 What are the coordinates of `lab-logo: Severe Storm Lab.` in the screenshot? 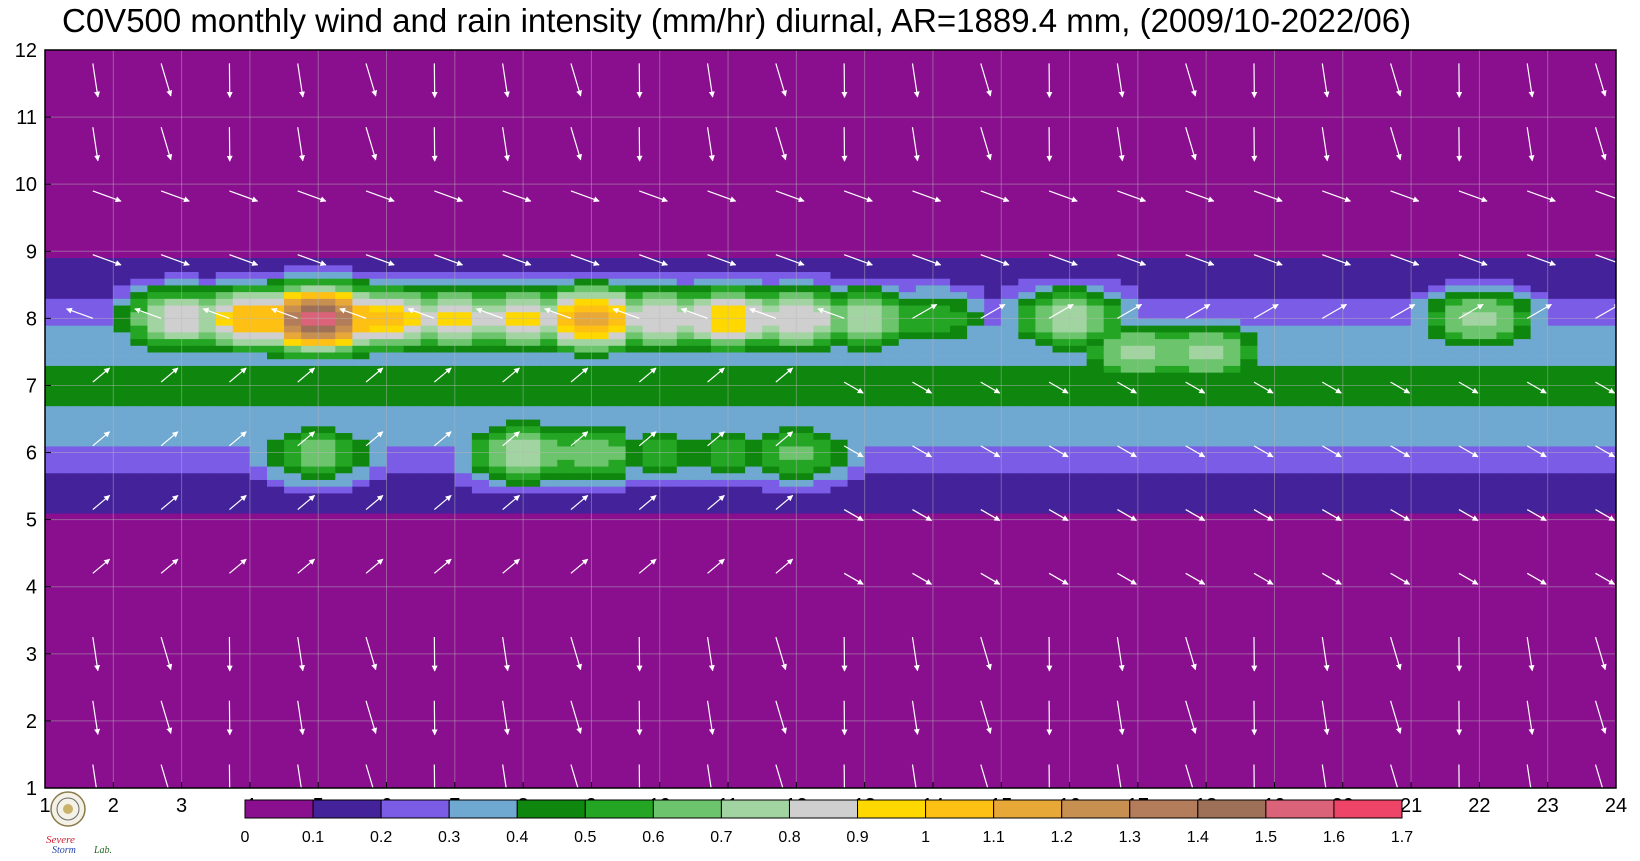 It's located at (81, 823).